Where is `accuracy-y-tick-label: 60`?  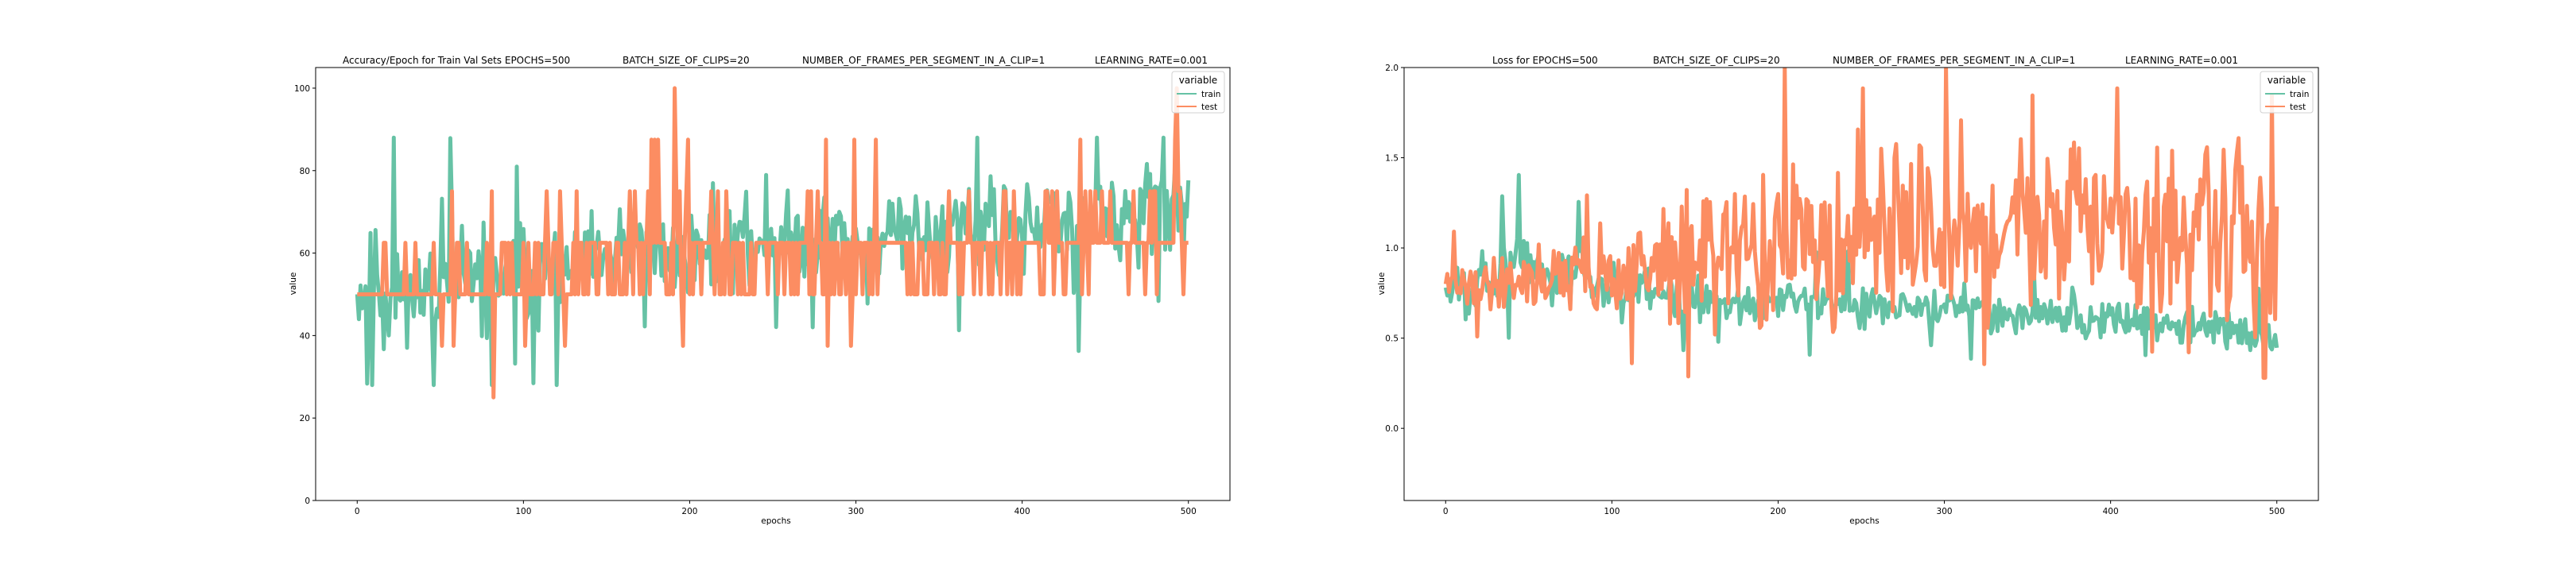
accuracy-y-tick-label: 60 is located at coordinates (305, 254).